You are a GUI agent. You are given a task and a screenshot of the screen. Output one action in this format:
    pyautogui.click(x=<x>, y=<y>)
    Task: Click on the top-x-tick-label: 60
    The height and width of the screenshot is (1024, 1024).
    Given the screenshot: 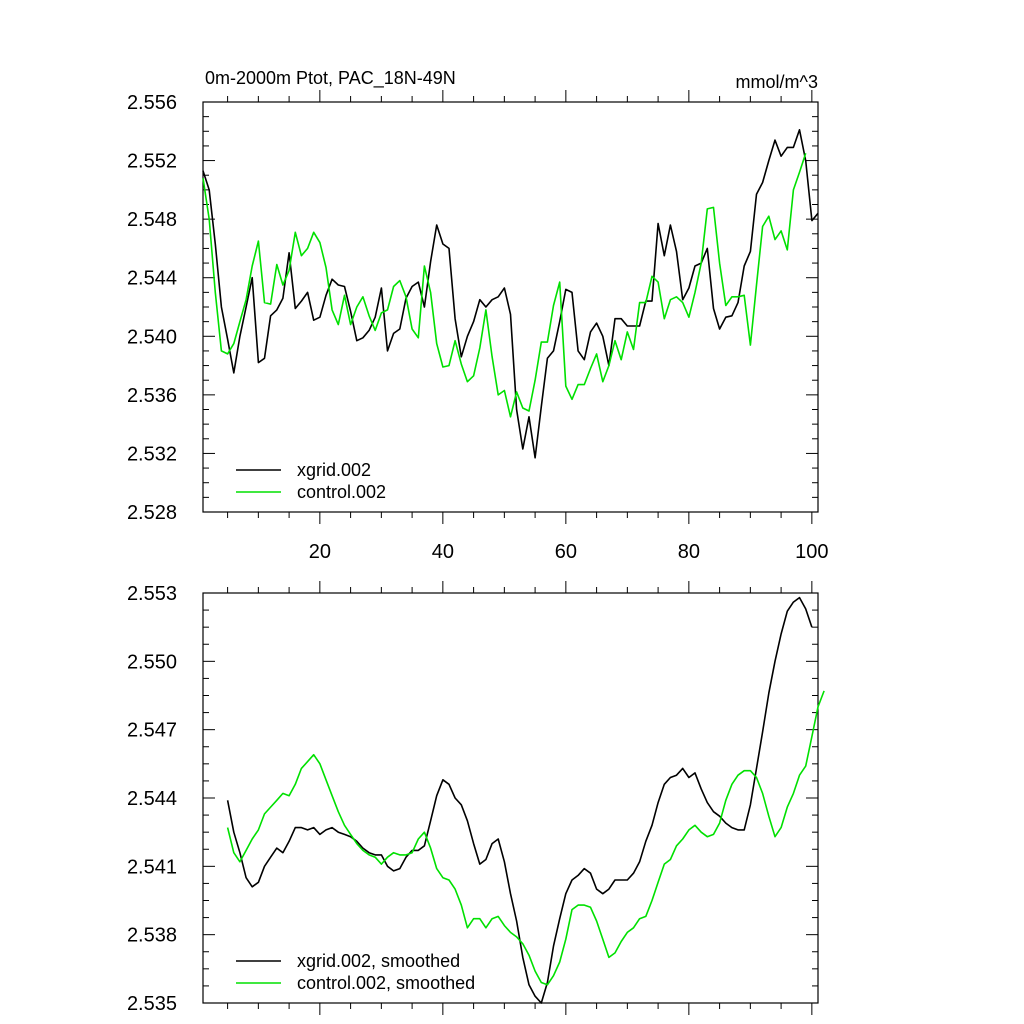 What is the action you would take?
    pyautogui.click(x=566, y=552)
    